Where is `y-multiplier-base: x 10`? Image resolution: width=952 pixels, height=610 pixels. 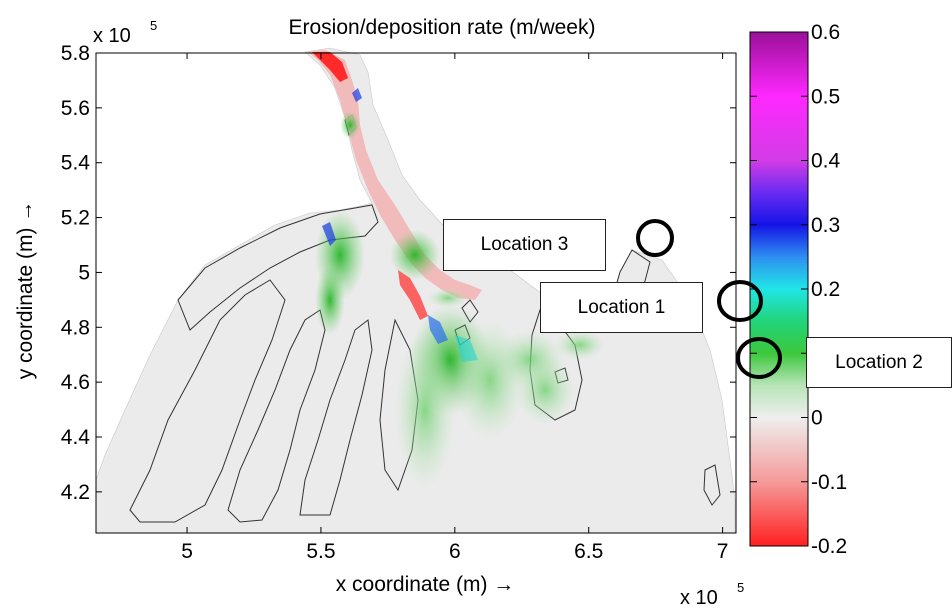
y-multiplier-base: x 10 is located at coordinates (112, 36).